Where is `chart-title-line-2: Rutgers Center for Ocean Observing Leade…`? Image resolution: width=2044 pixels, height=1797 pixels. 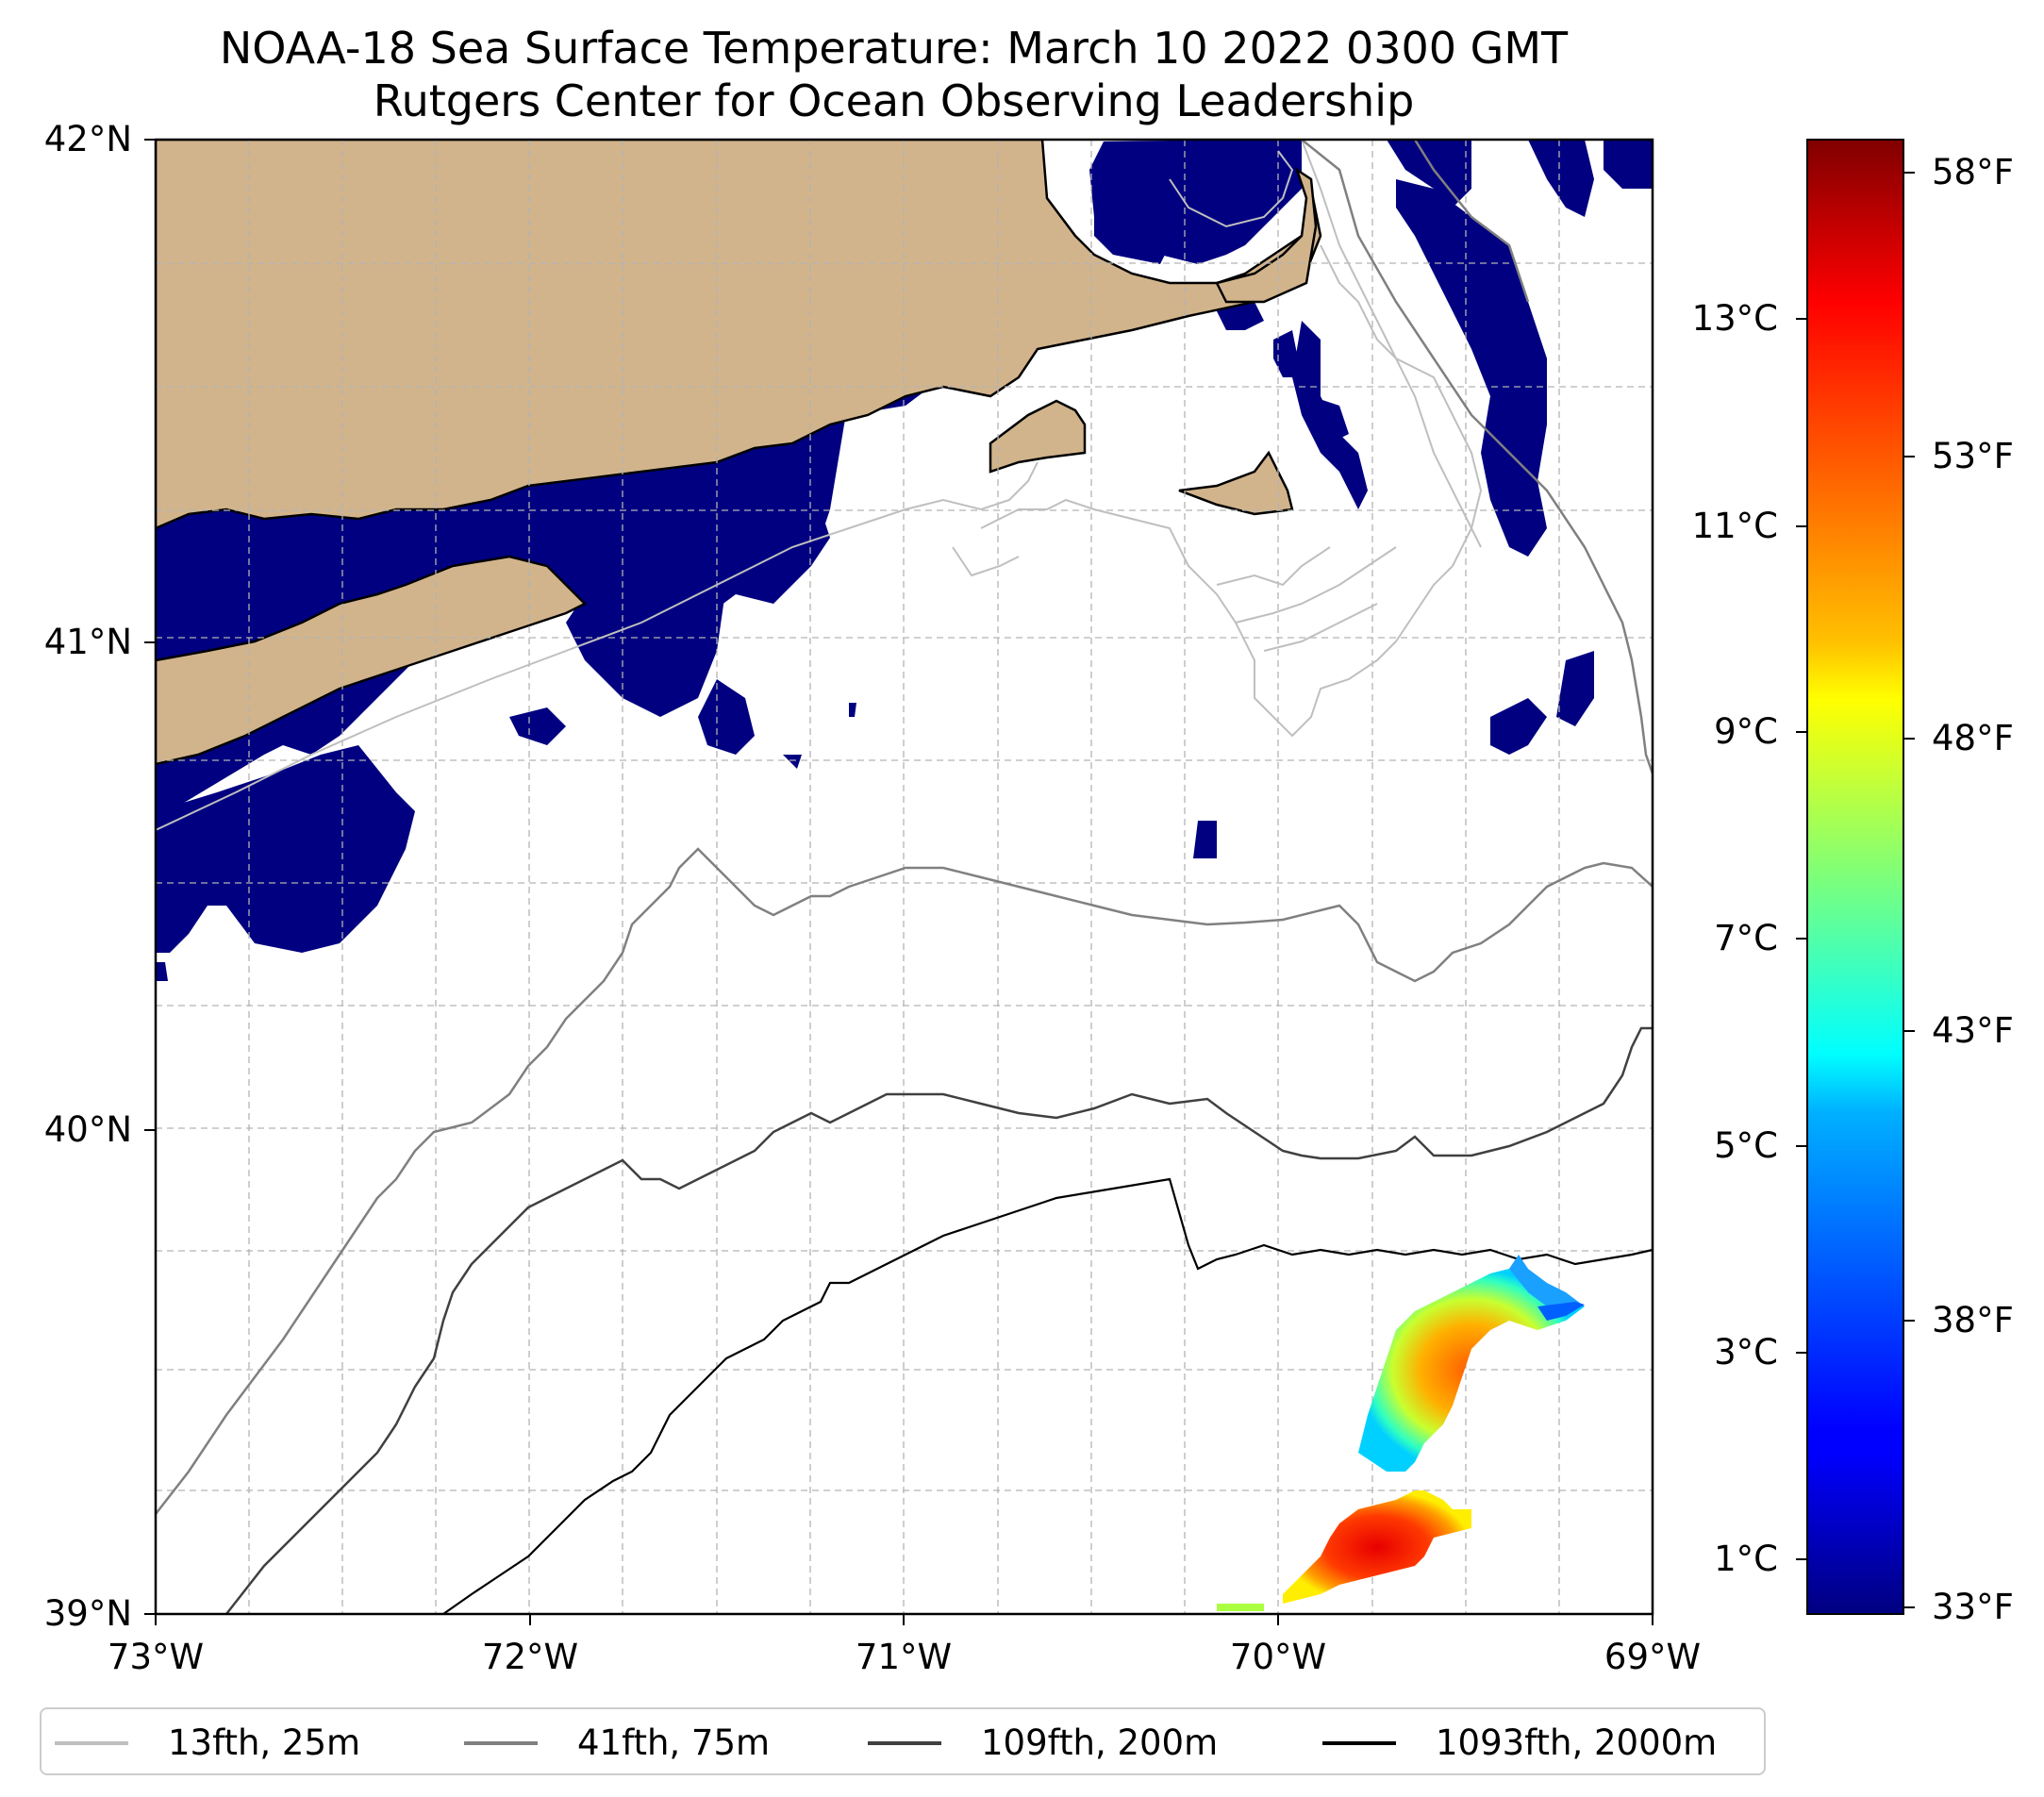 chart-title-line-2: Rutgers Center for Ocean Observing Leade… is located at coordinates (894, 100).